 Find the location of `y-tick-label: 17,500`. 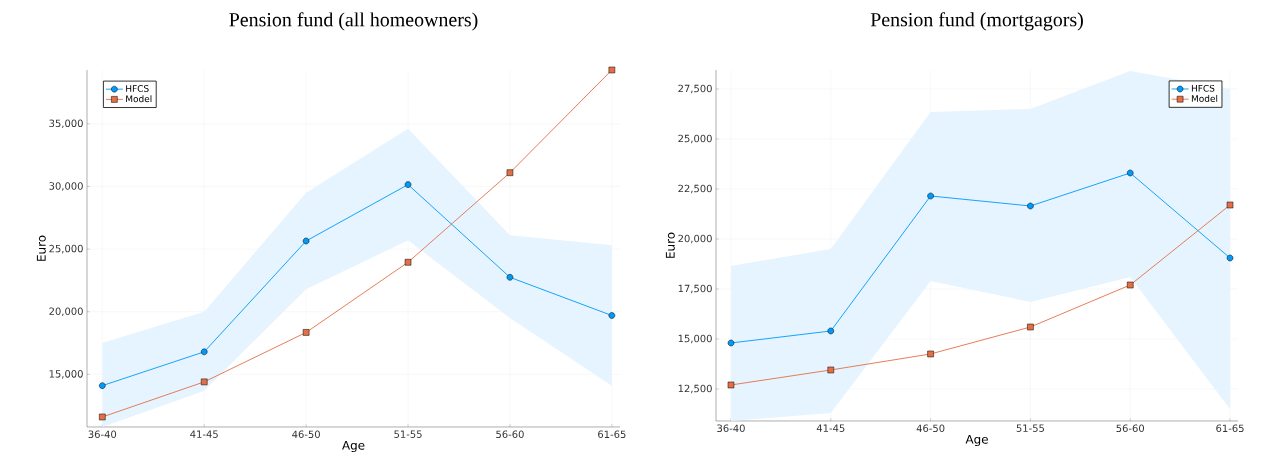

y-tick-label: 17,500 is located at coordinates (695, 289).